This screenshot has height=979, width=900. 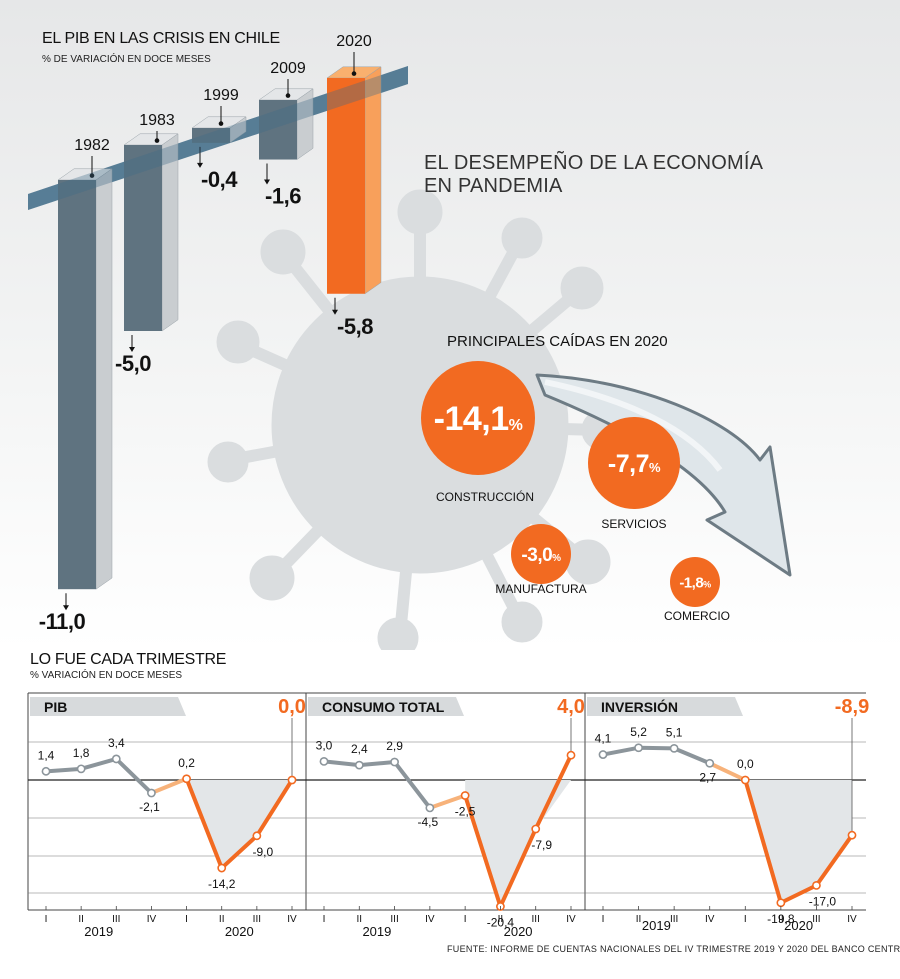 What do you see at coordinates (133, 363) in the screenshot?
I see `bar-1983-value: -5,0` at bounding box center [133, 363].